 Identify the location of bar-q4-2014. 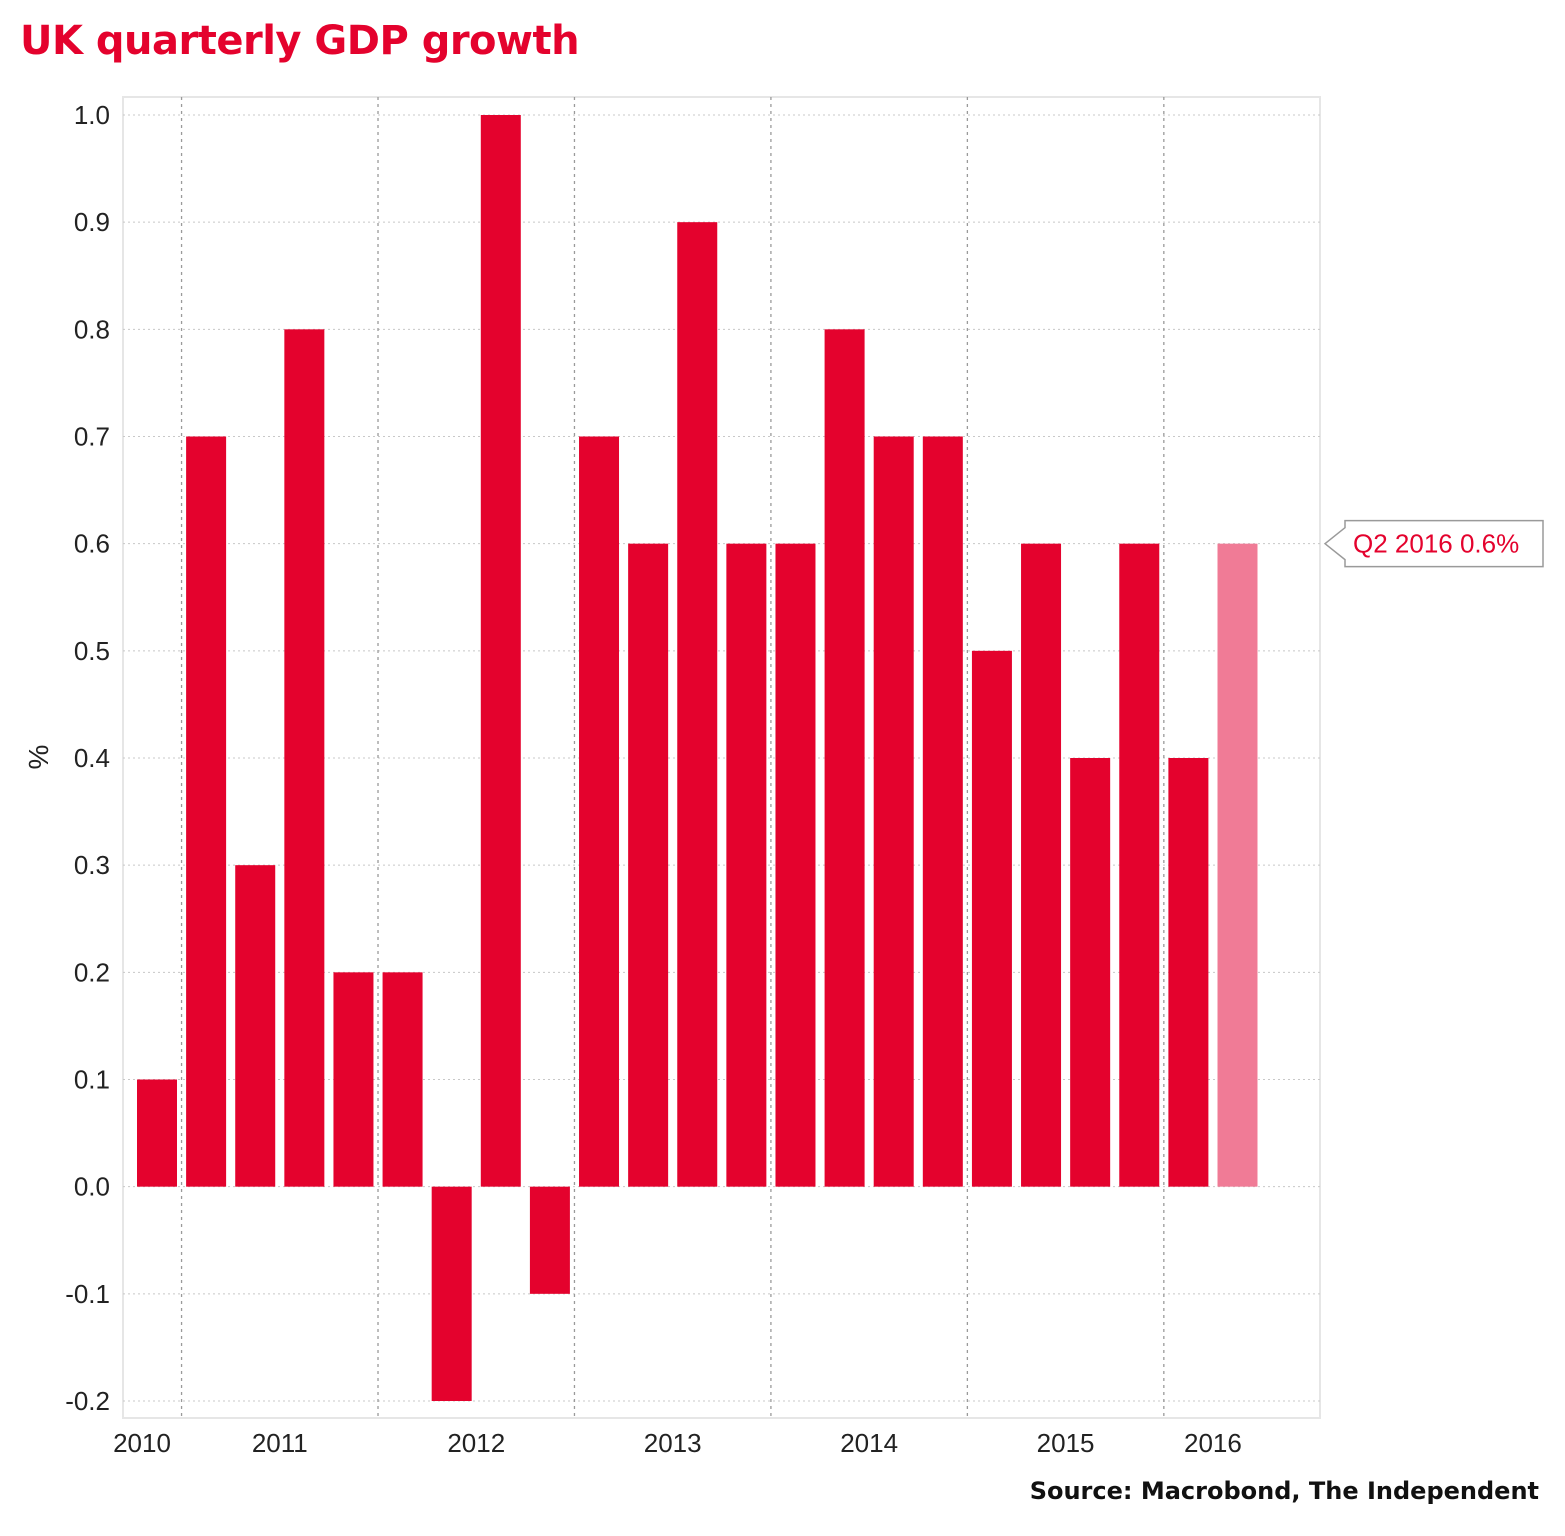
(942, 811).